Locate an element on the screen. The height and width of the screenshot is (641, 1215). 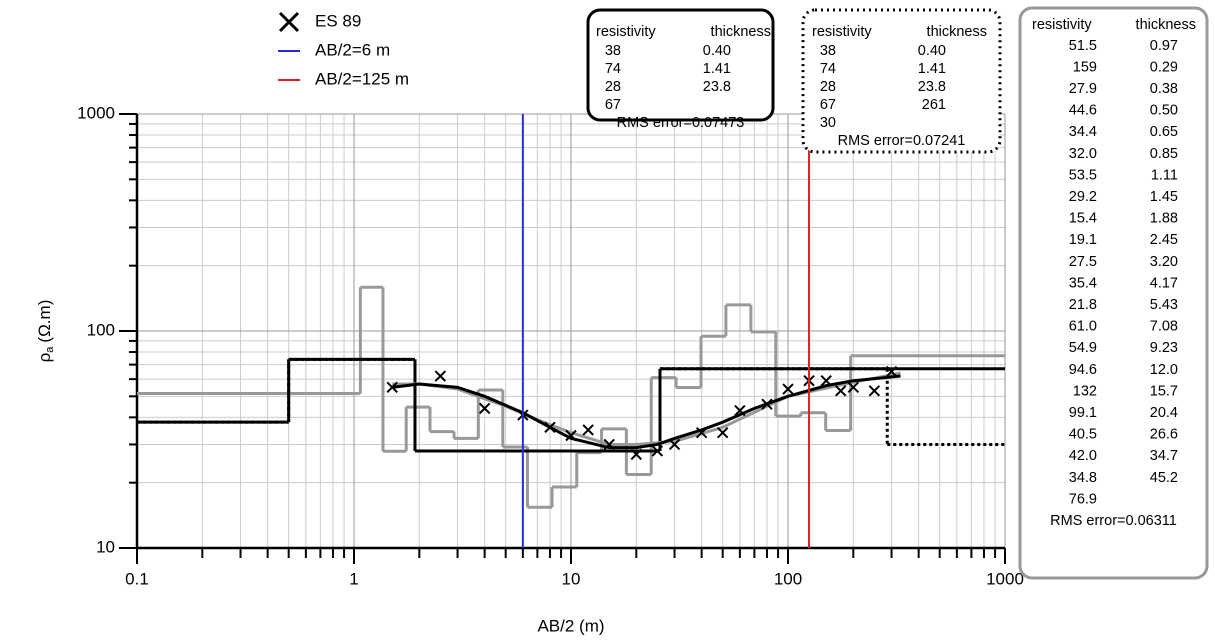
resistivity: 29.2 is located at coordinates (1083, 197).